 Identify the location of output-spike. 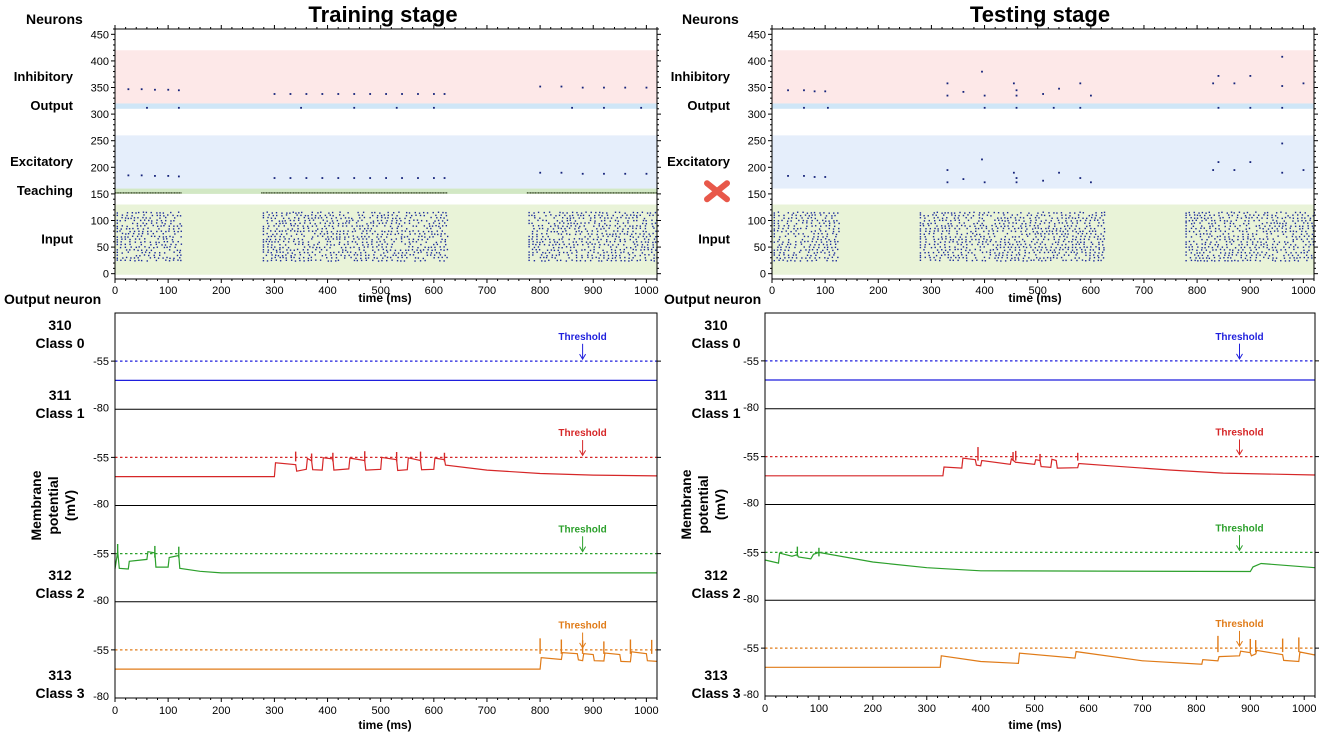
(572, 107).